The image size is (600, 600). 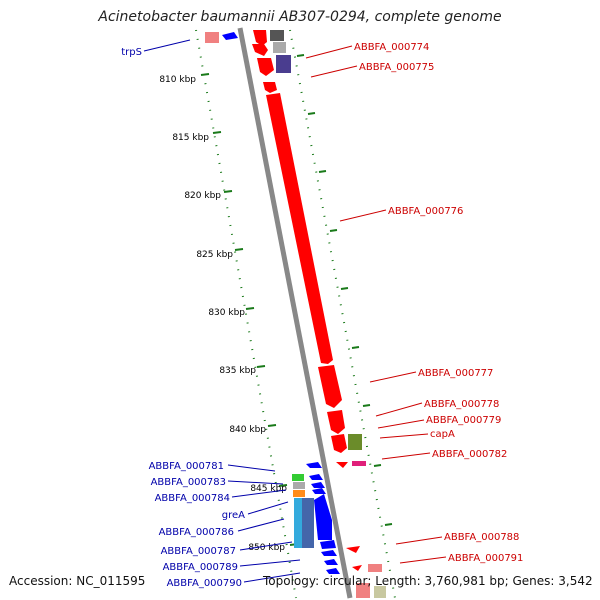 What do you see at coordinates (461, 404) in the screenshot?
I see `gene-label-abbfa-000778: ABBFA_000778` at bounding box center [461, 404].